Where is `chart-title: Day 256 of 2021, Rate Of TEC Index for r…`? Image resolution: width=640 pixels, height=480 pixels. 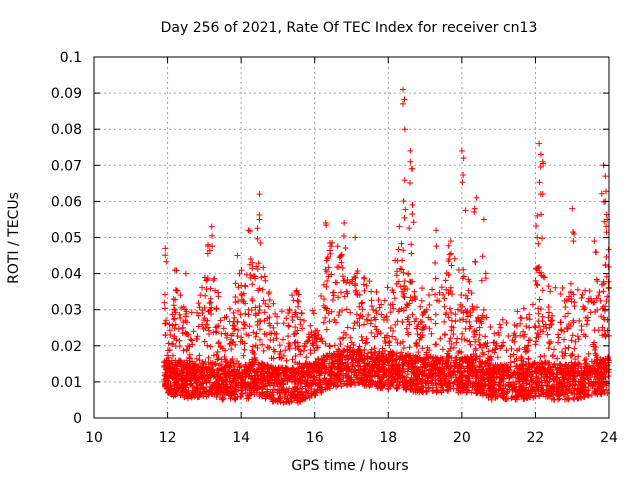 chart-title: Day 256 of 2021, Rate Of TEC Index for r… is located at coordinates (349, 28).